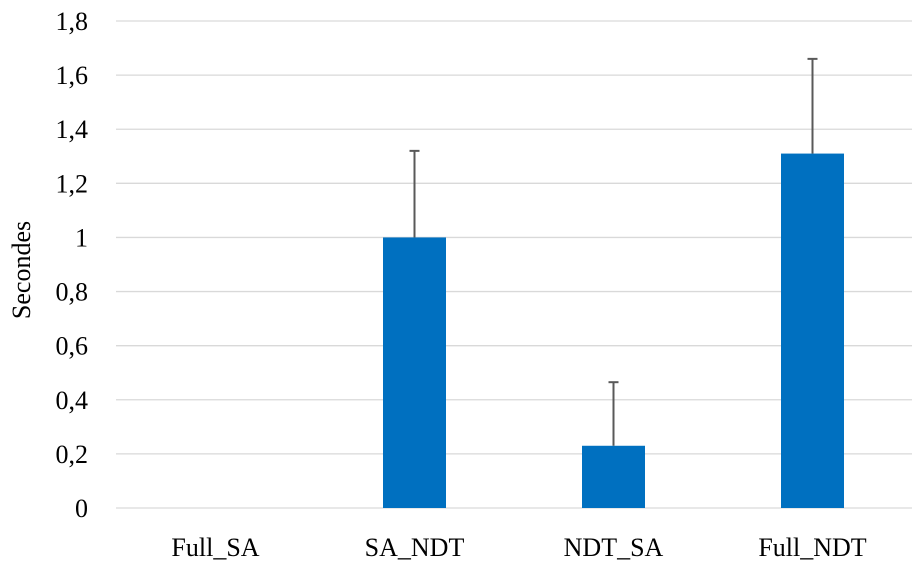 This screenshot has height=568, width=914. I want to click on x-category-label: Full_SA, so click(215, 547).